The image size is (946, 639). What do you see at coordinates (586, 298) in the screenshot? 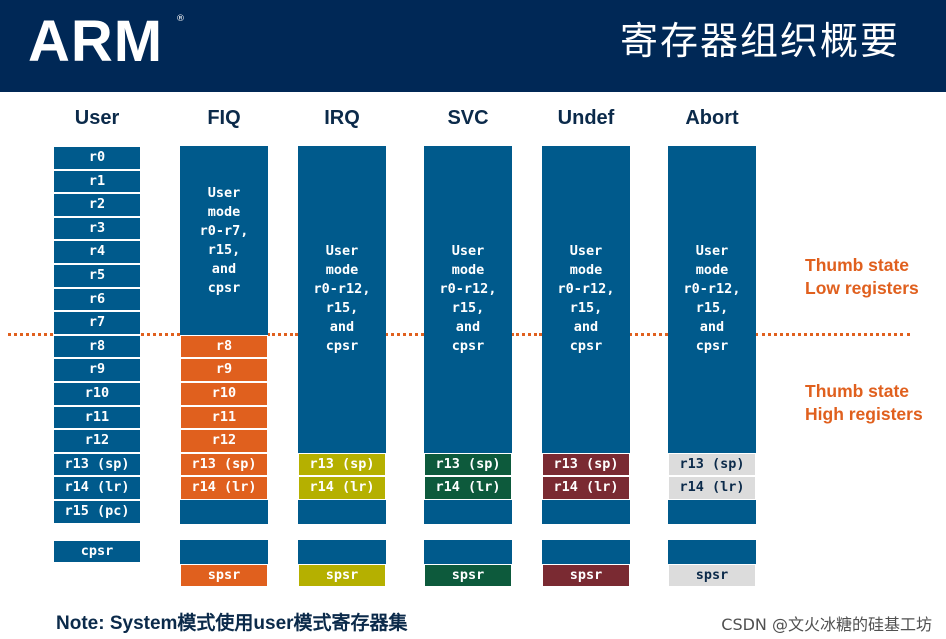
I see `undef-shared-registers-note: User mode r0-r12, r15, and cpsr` at bounding box center [586, 298].